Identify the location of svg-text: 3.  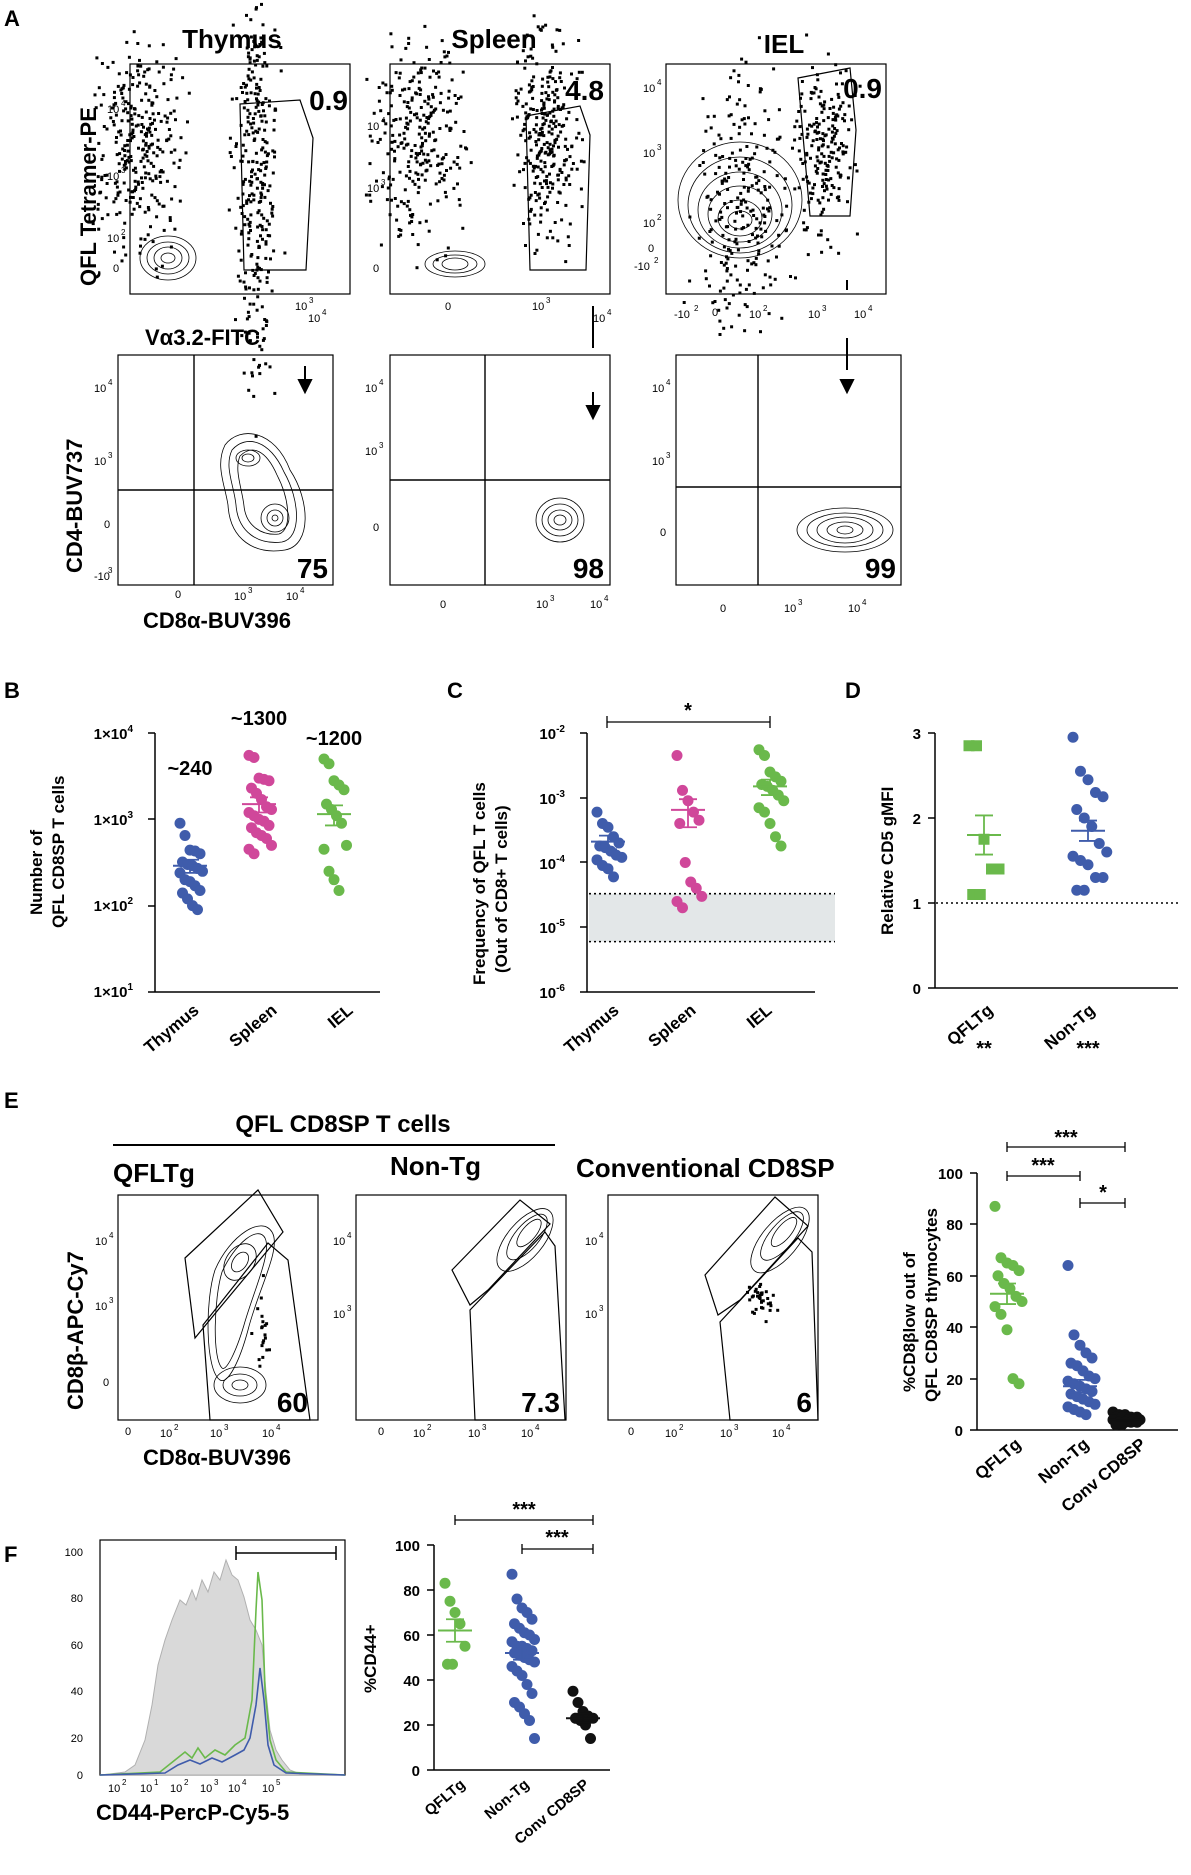
(601, 1308).